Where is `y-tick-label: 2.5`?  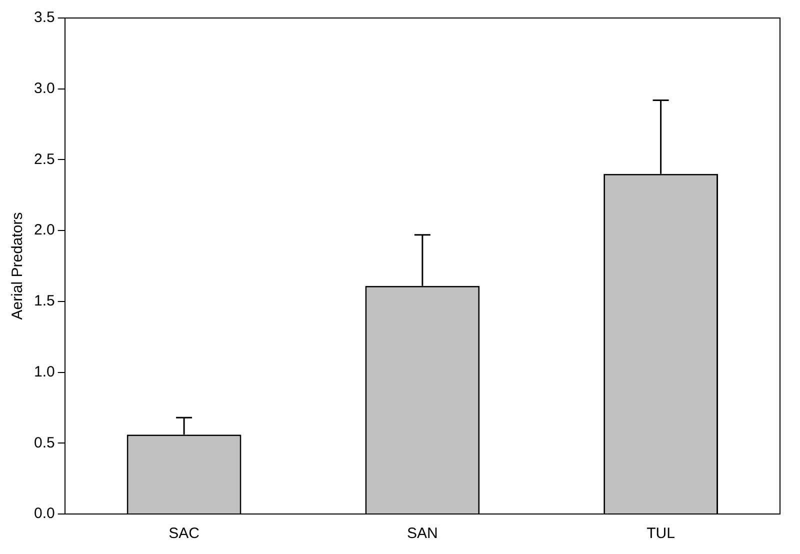 y-tick-label: 2.5 is located at coordinates (44, 159).